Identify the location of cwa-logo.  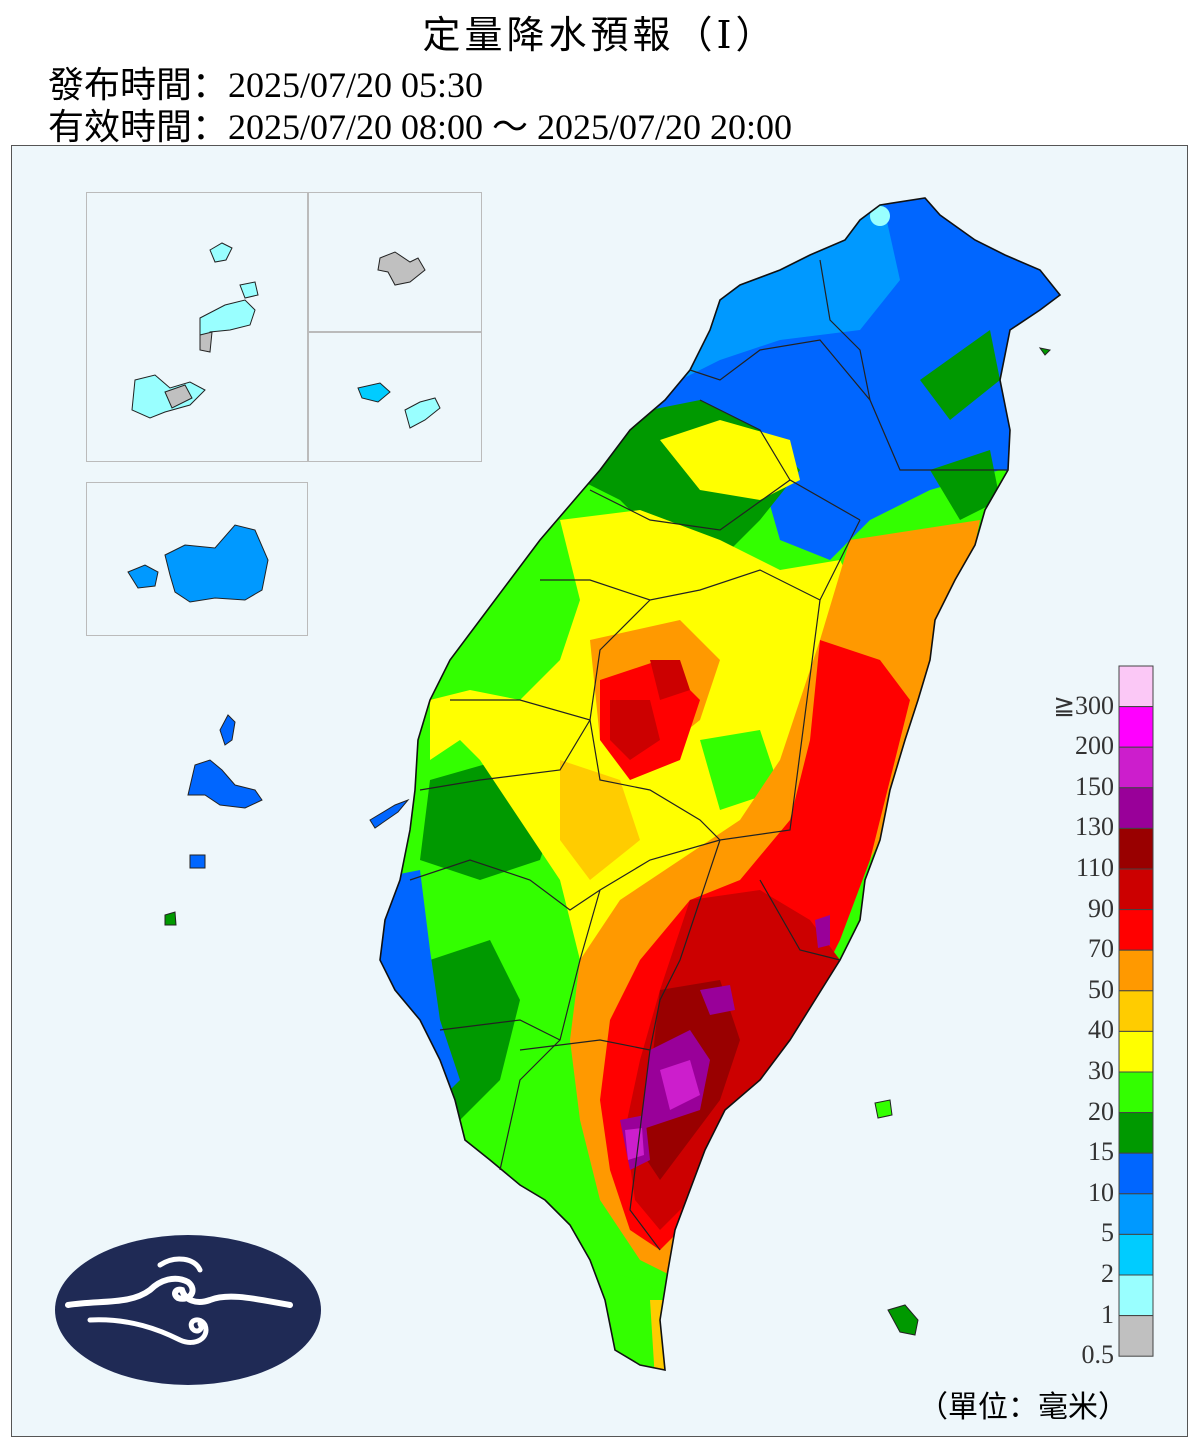
(188, 1310).